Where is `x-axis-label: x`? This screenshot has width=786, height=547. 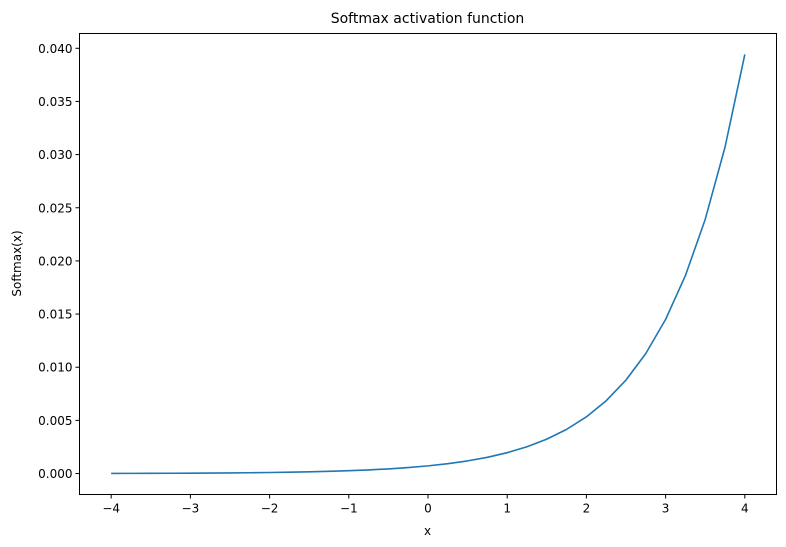
x-axis-label: x is located at coordinates (427, 531).